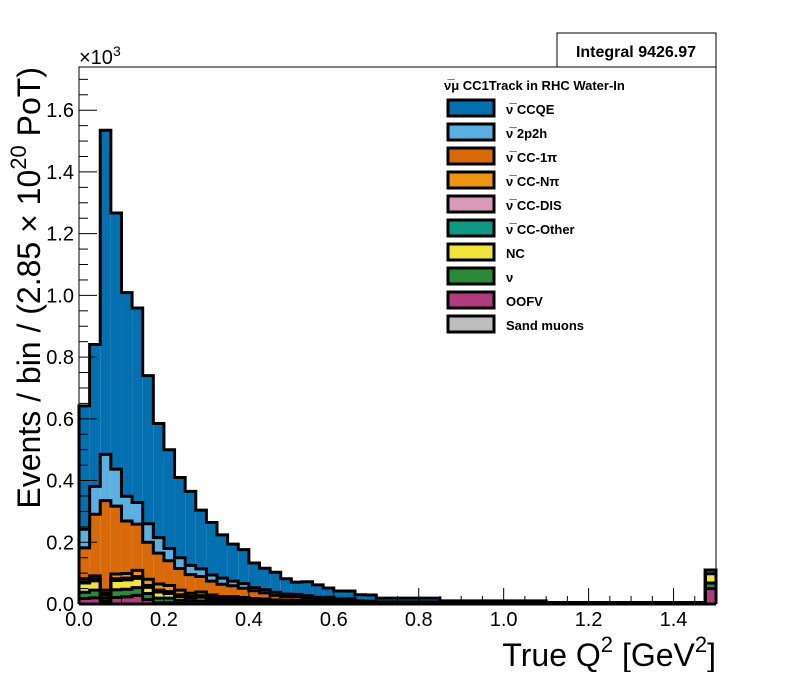 This screenshot has height=677, width=796. What do you see at coordinates (534, 85) in the screenshot?
I see `legend-header: ν̅μ CC1Track in RHC Water-In` at bounding box center [534, 85].